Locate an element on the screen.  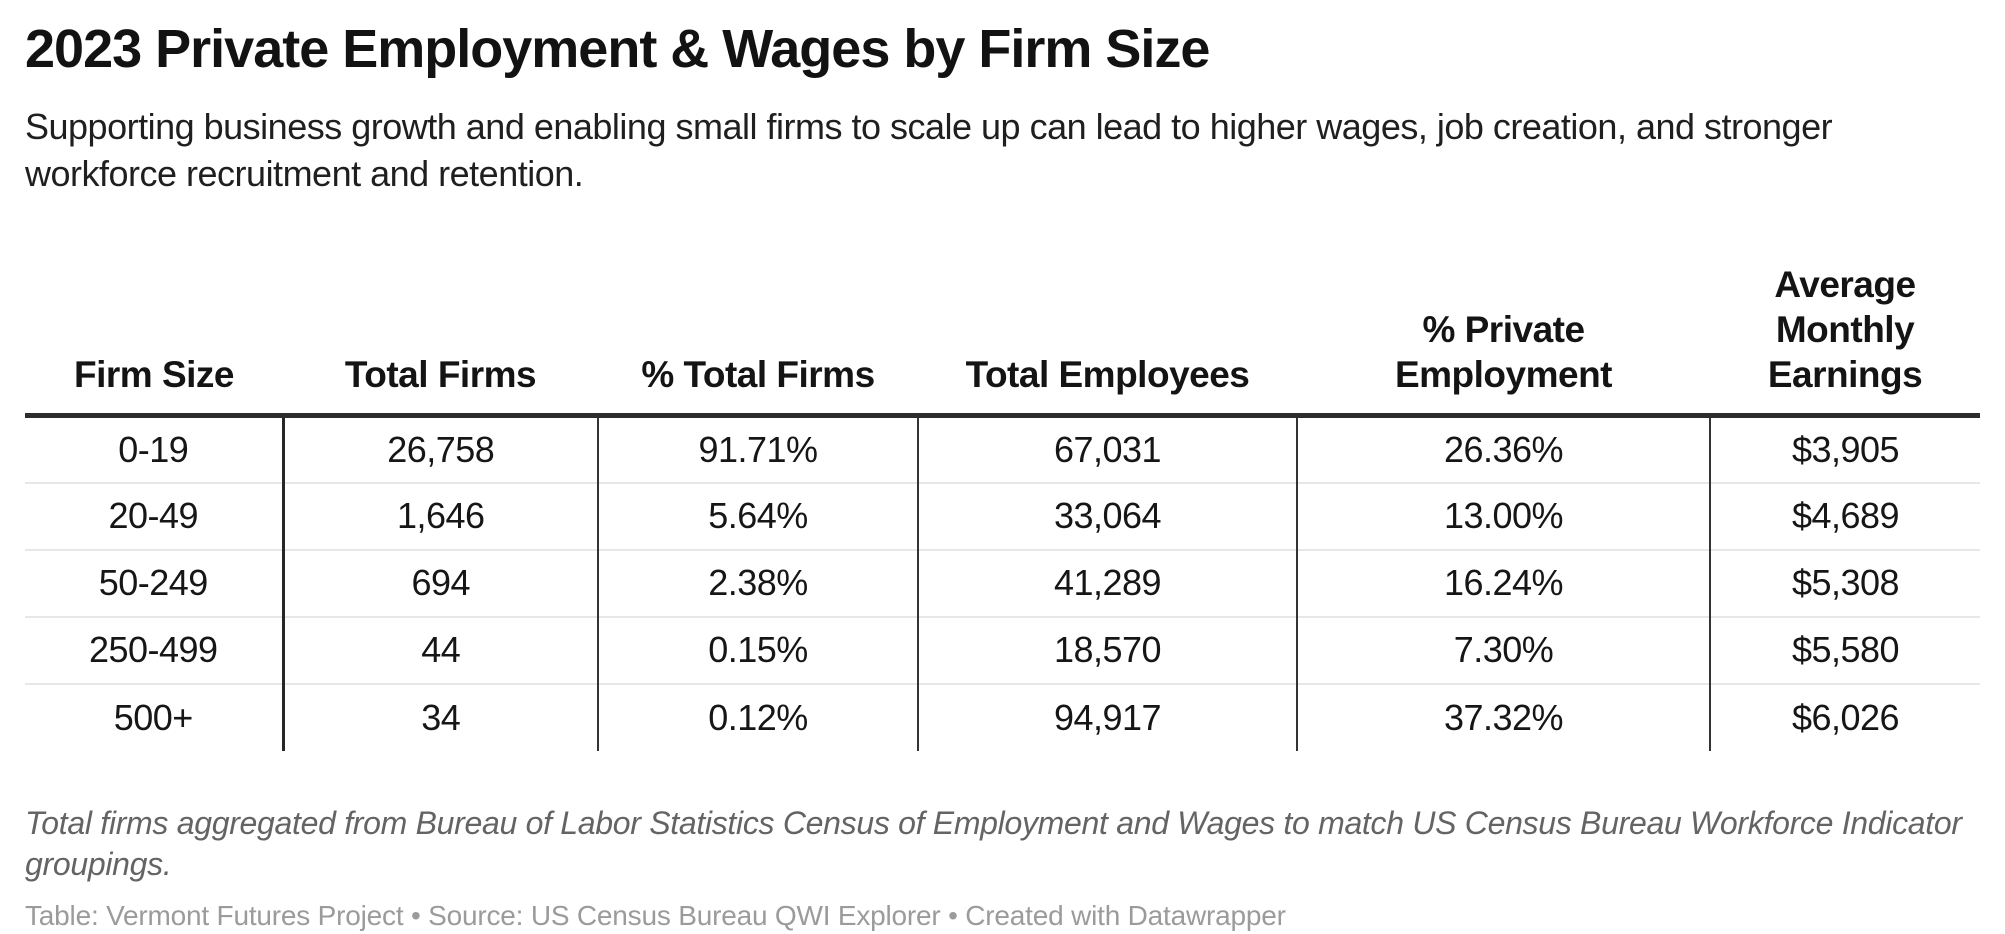
cell-total-employees: 94,917 is located at coordinates (1108, 716).